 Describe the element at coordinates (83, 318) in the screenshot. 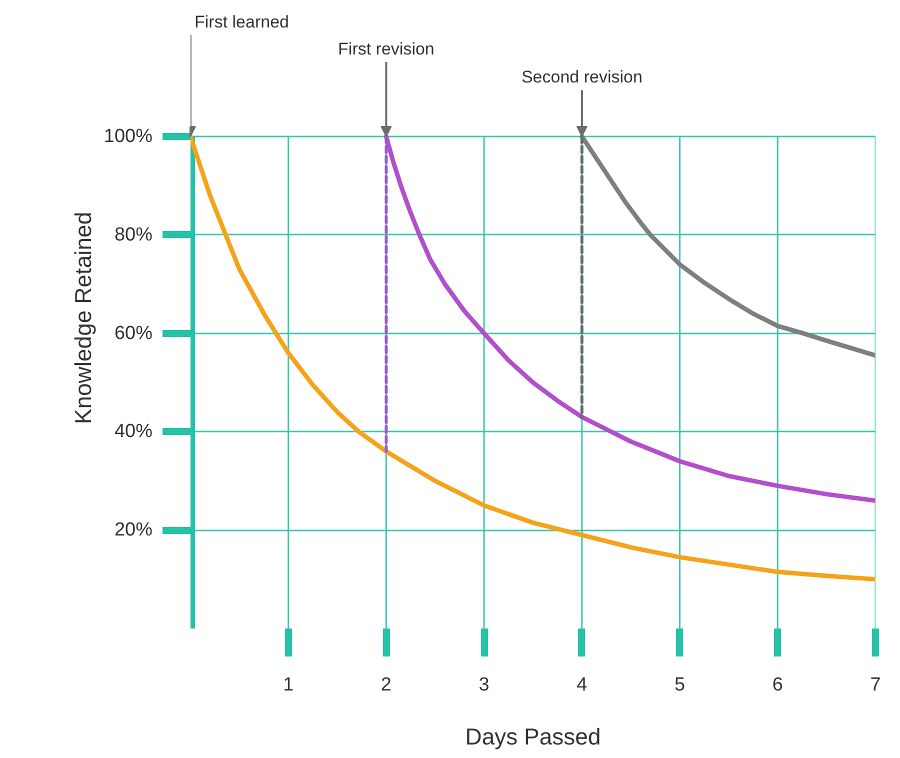

I see `y-axis-title: Knowledge Retained` at that location.